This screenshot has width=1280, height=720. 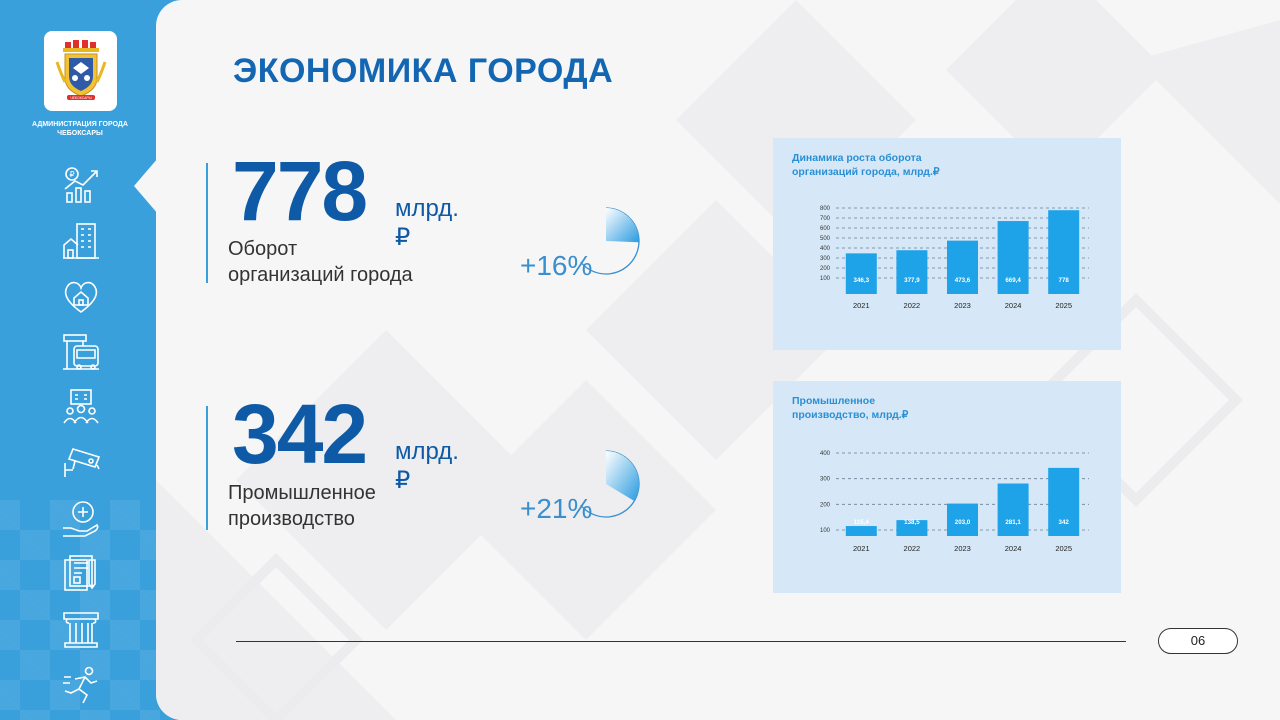 I want to click on emblem-shield-icon: ЧЕБОКСАРЫ, so click(x=80, y=70).